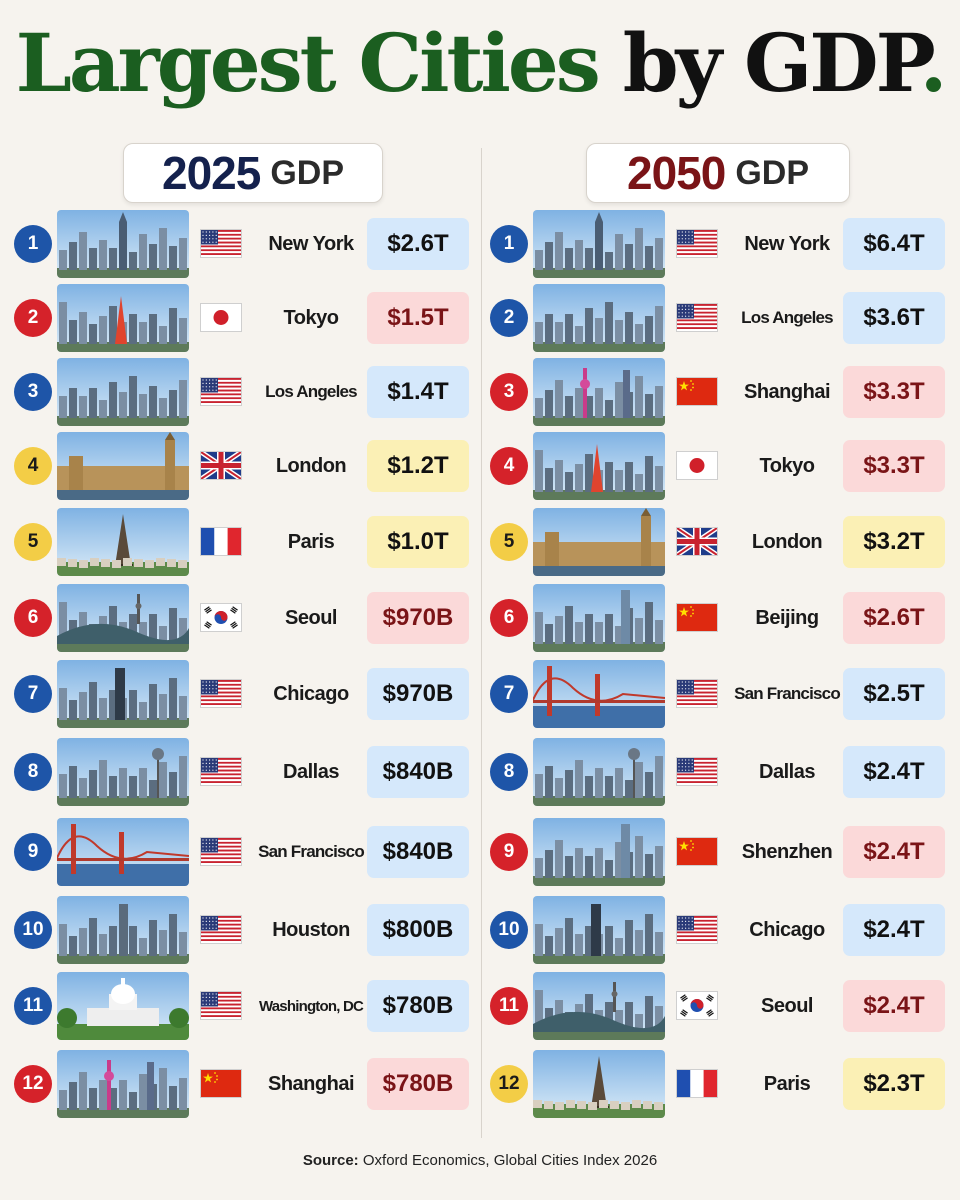  What do you see at coordinates (244, 853) in the screenshot?
I see `table-row: 9 San Francisco $840B` at bounding box center [244, 853].